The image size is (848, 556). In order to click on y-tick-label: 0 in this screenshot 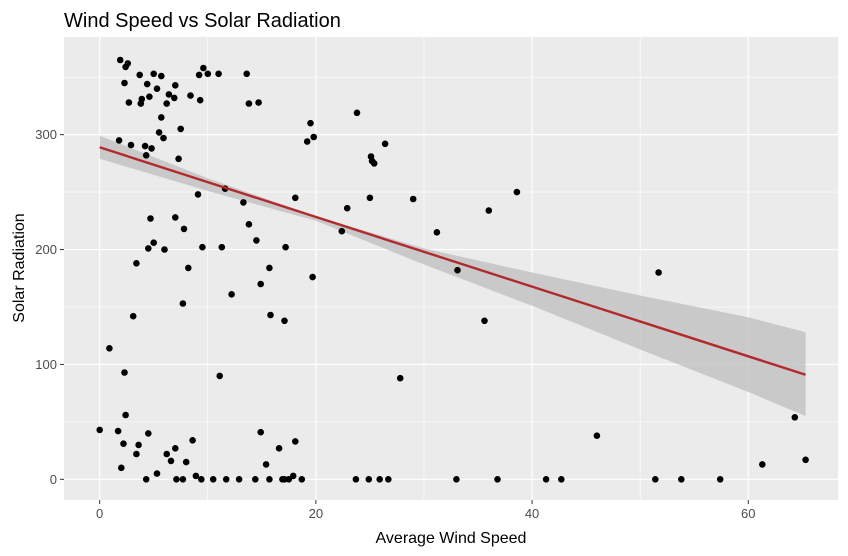, I will do `click(53, 479)`.